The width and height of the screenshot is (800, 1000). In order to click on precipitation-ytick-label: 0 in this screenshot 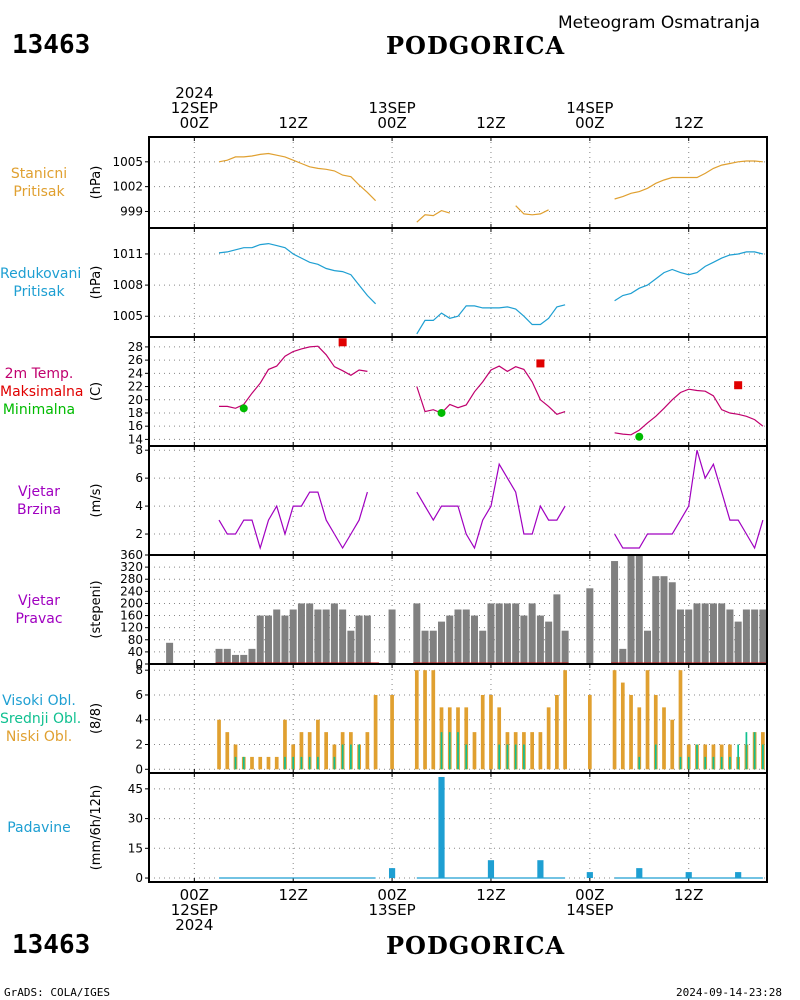, I will do `click(139, 878)`.